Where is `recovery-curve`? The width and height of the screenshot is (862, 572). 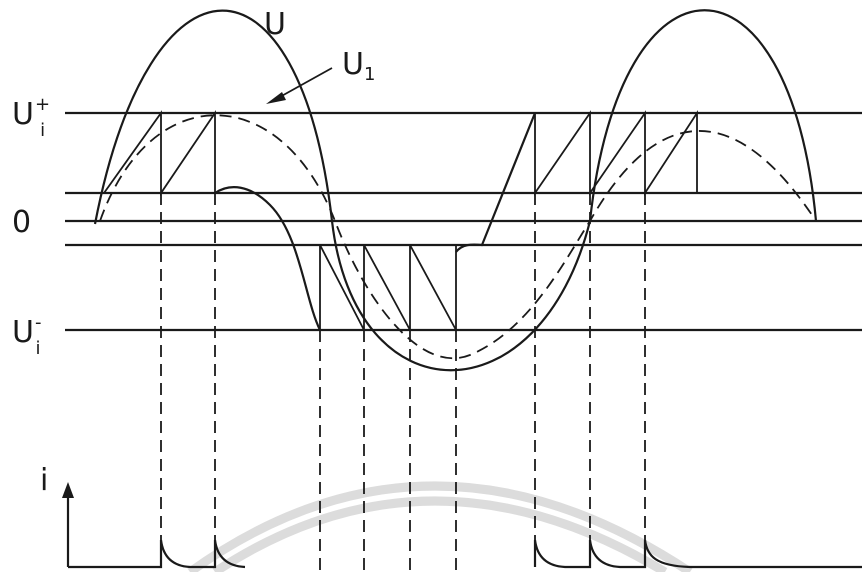
recovery-curve is located at coordinates (496, 182).